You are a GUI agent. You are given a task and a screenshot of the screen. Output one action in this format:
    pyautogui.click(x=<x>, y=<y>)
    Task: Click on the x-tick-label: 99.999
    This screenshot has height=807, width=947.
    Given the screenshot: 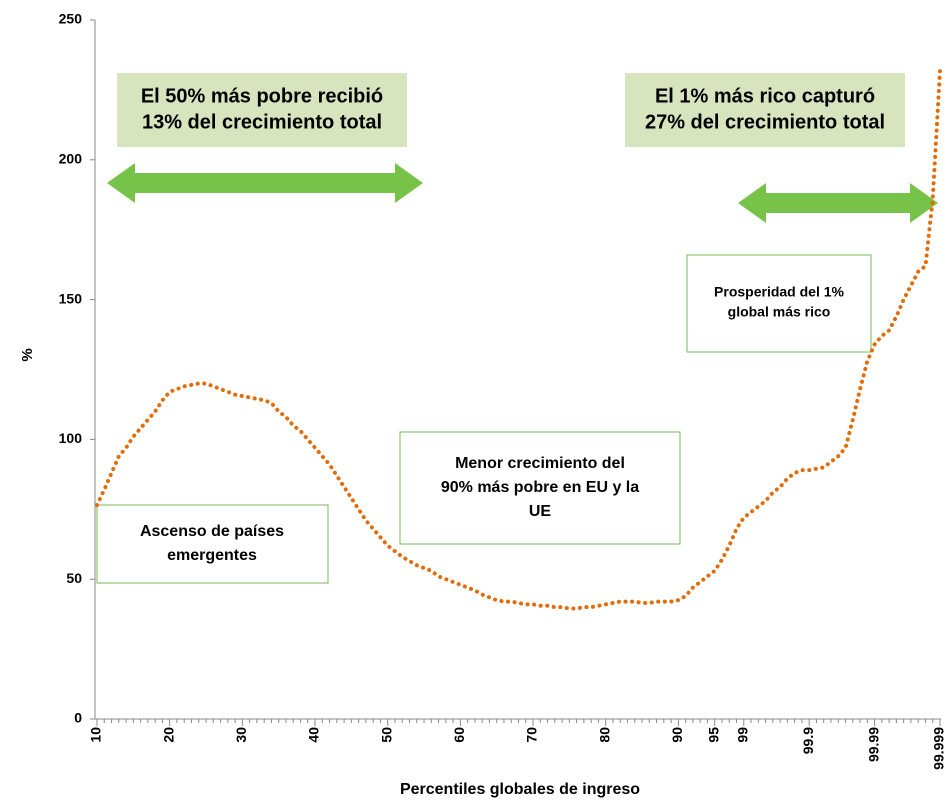 What is the action you would take?
    pyautogui.click(x=939, y=748)
    